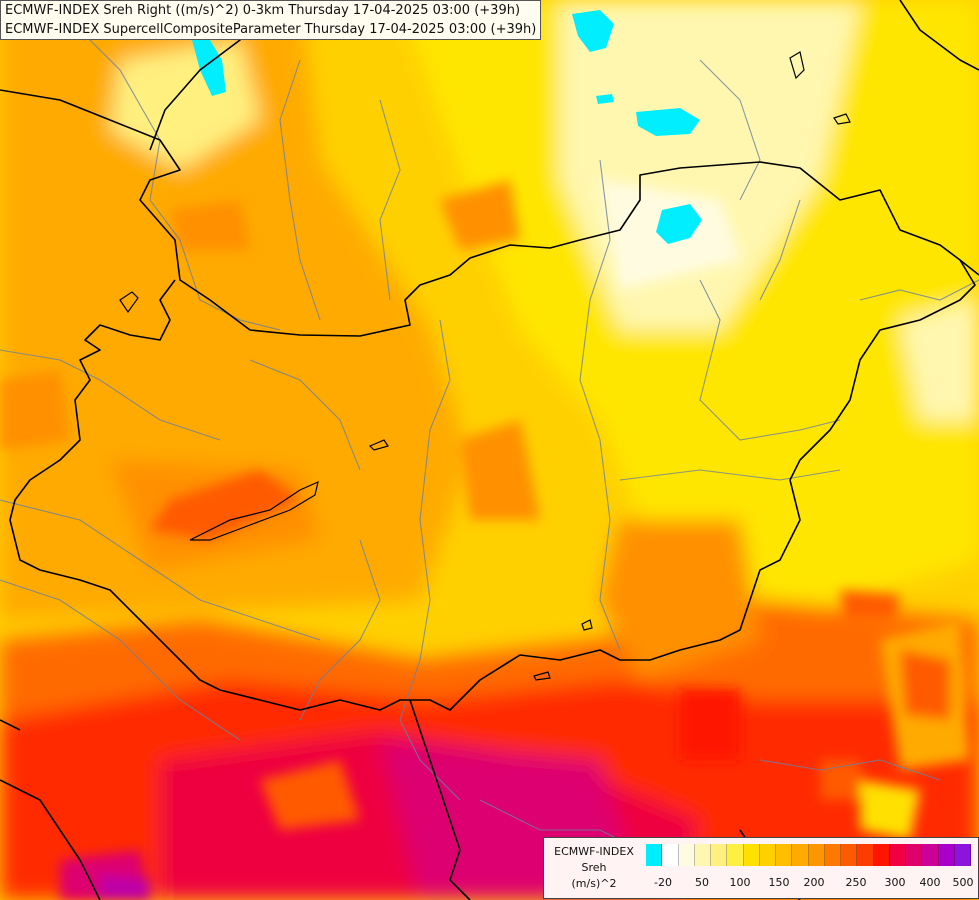  What do you see at coordinates (594, 883) in the screenshot?
I see `legend-title-line3: (m/s)^2` at bounding box center [594, 883].